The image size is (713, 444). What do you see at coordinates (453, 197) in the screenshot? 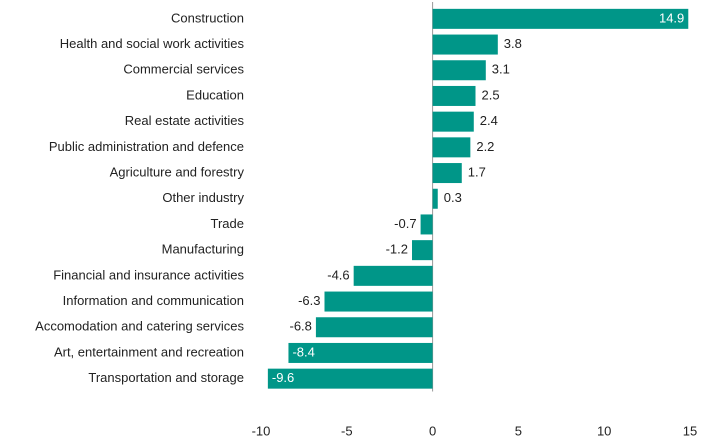
I see `value-label: 0.3` at bounding box center [453, 197].